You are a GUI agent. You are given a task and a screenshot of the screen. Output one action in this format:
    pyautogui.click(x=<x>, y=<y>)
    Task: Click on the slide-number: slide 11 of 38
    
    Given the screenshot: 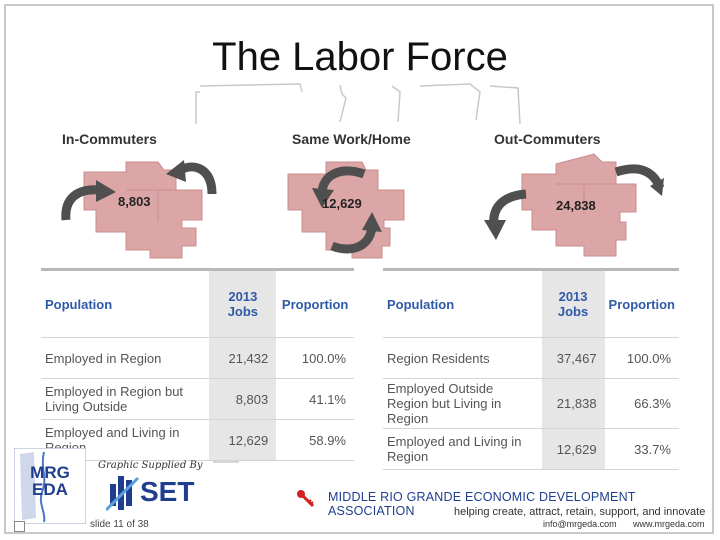 What is the action you would take?
    pyautogui.click(x=119, y=524)
    